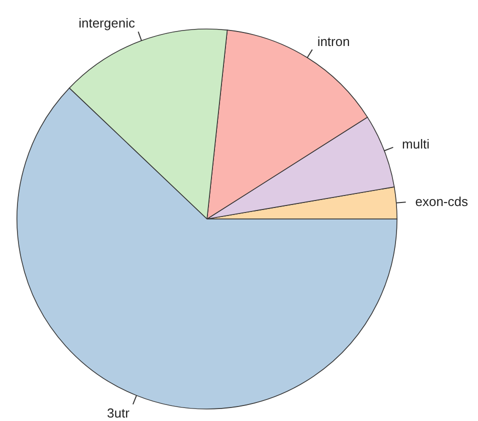 The width and height of the screenshot is (478, 421). Describe the element at coordinates (441, 201) in the screenshot. I see `slice-label: exon-cds` at that location.